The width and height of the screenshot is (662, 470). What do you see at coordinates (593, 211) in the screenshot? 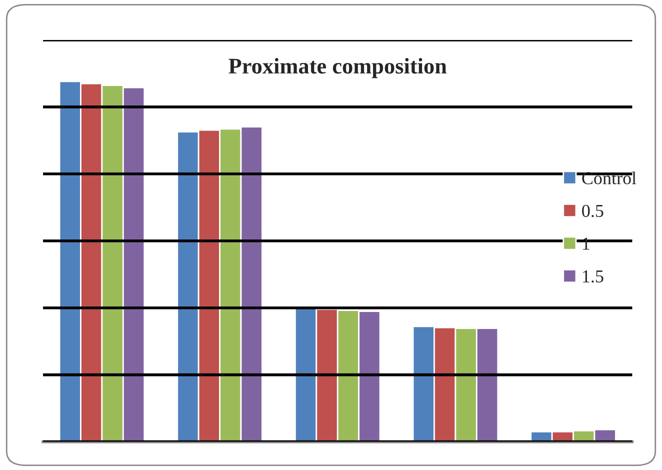
I see `legend-label: 0.5` at bounding box center [593, 211].